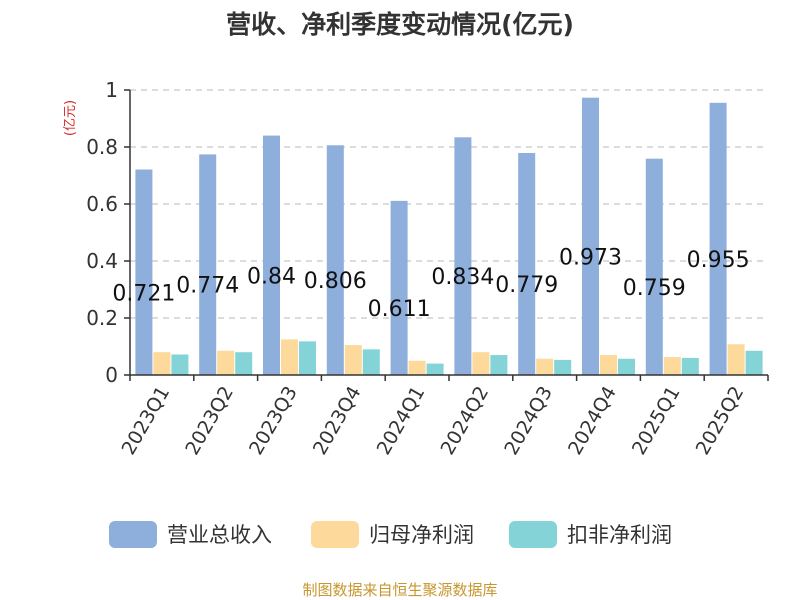 This screenshot has width=800, height=600. I want to click on y-unit-label: (亿元), so click(70, 118).